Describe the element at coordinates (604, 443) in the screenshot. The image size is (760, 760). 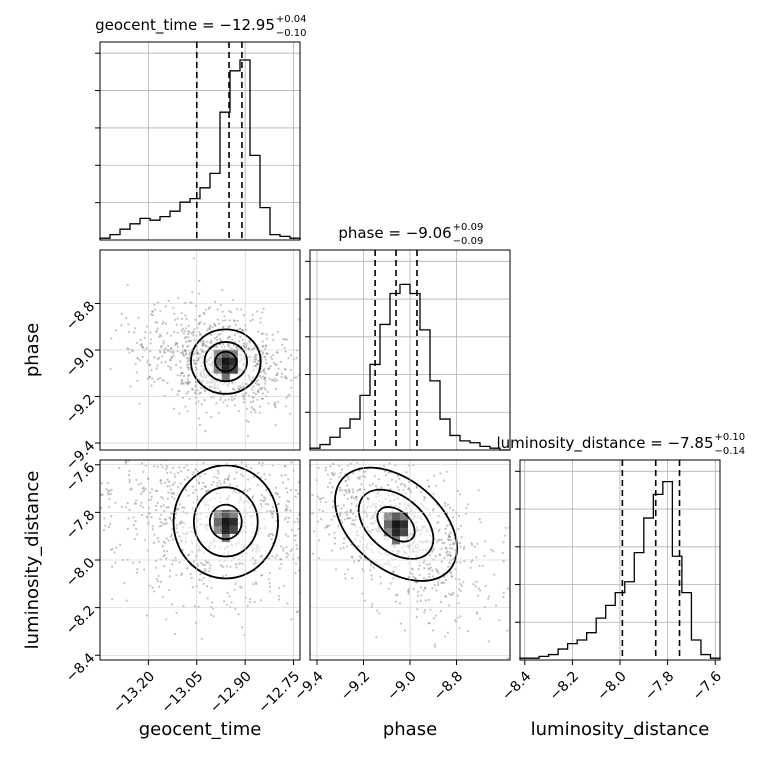
I see `panel-title-luminosity_distance: luminosity_distance = −7.85` at that location.